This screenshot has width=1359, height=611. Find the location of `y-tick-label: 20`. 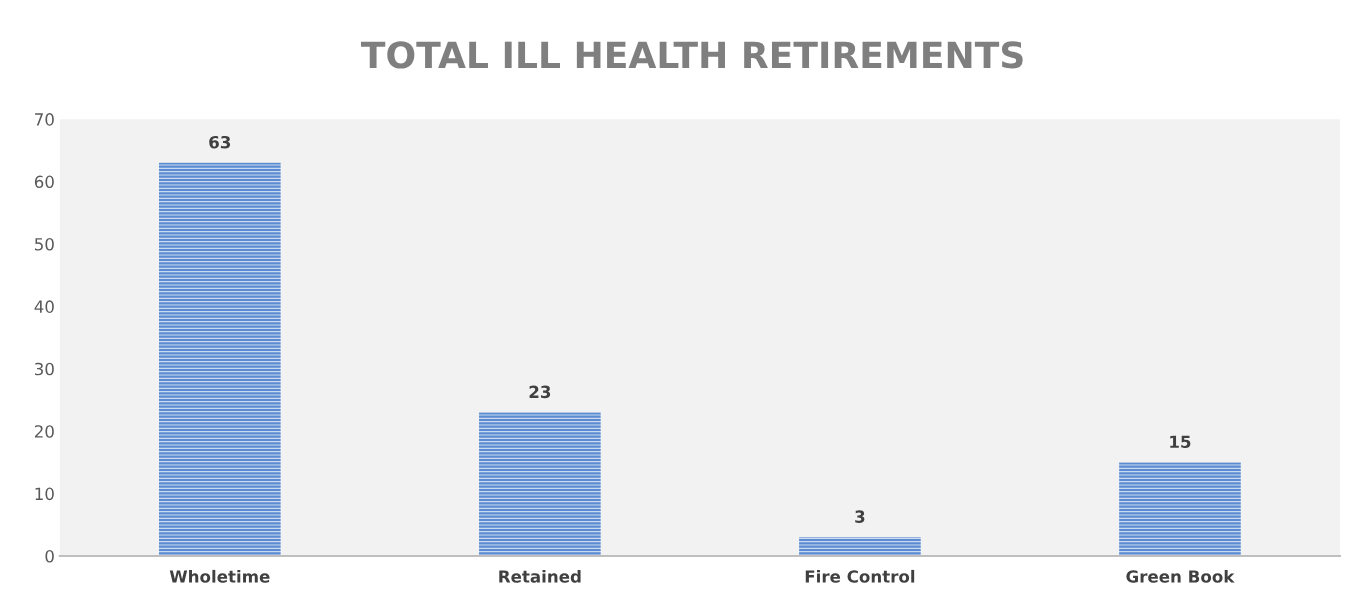

y-tick-label: 20 is located at coordinates (44, 431).